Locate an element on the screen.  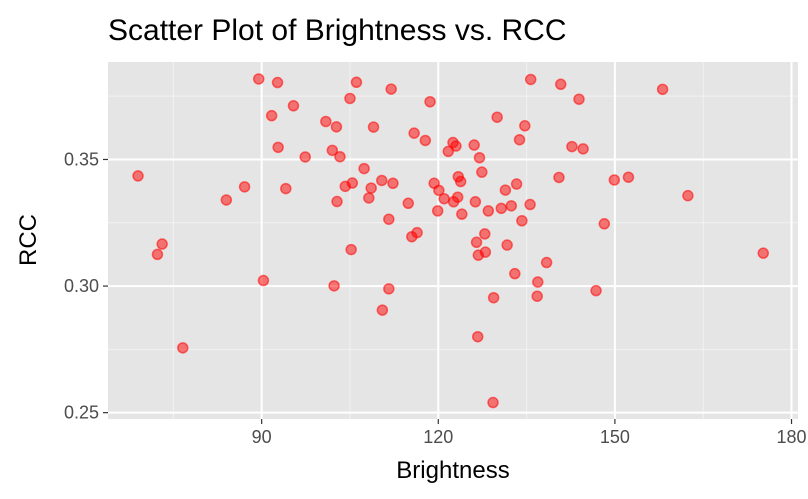
x-tick-label: 90 is located at coordinates (262, 437).